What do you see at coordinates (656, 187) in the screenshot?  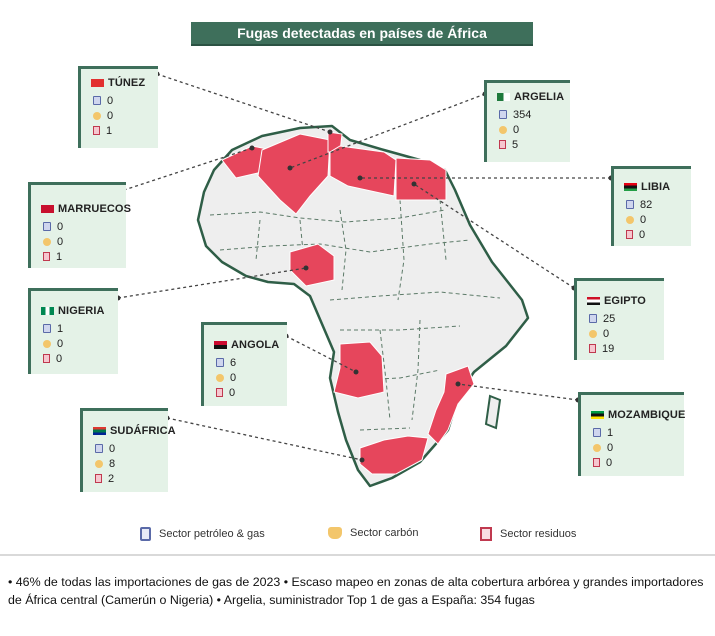 I see `country-name: LIBIA` at bounding box center [656, 187].